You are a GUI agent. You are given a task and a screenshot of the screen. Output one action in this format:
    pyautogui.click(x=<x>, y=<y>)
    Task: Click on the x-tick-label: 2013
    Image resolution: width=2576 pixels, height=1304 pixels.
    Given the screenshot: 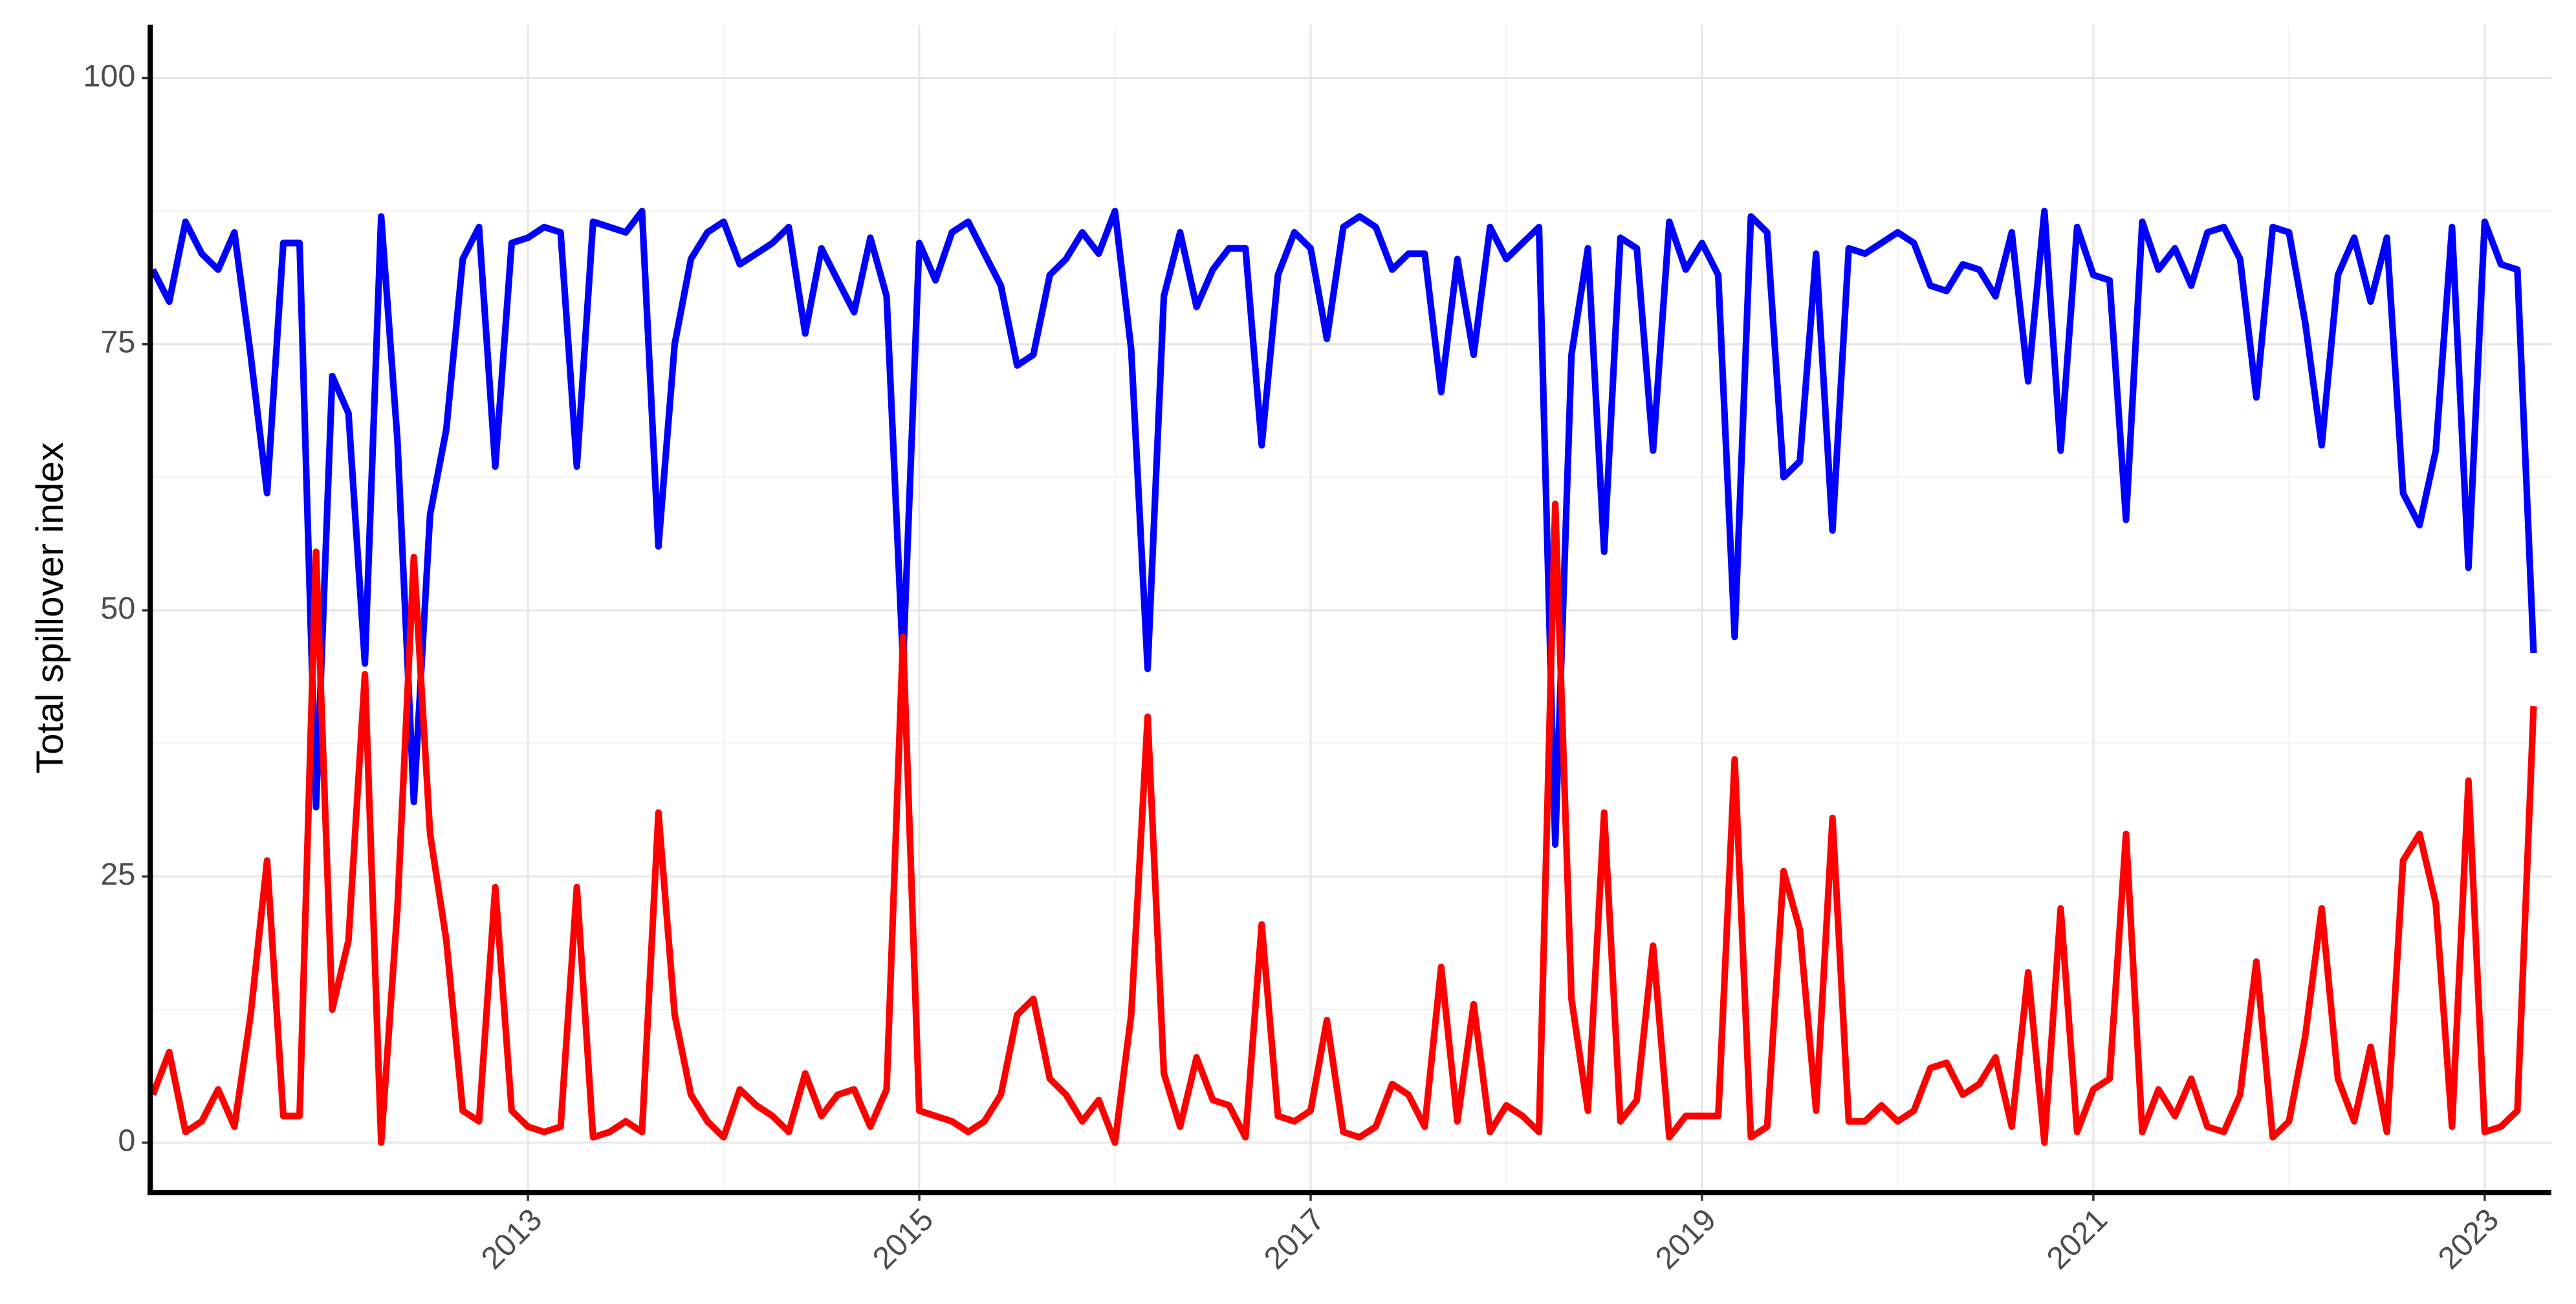 What is the action you would take?
    pyautogui.click(x=512, y=1239)
    